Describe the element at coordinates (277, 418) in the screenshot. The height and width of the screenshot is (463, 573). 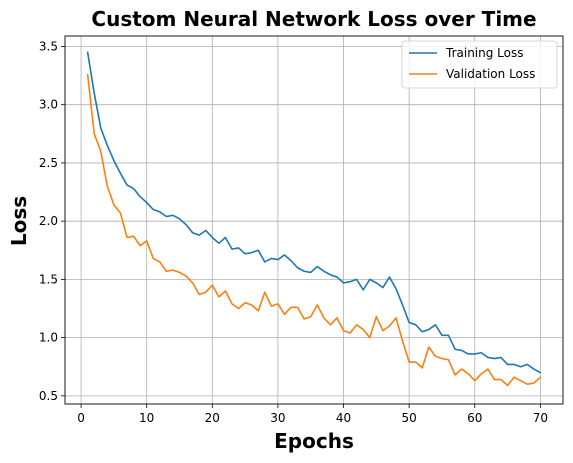
I see `x-tick-label: 30` at that location.